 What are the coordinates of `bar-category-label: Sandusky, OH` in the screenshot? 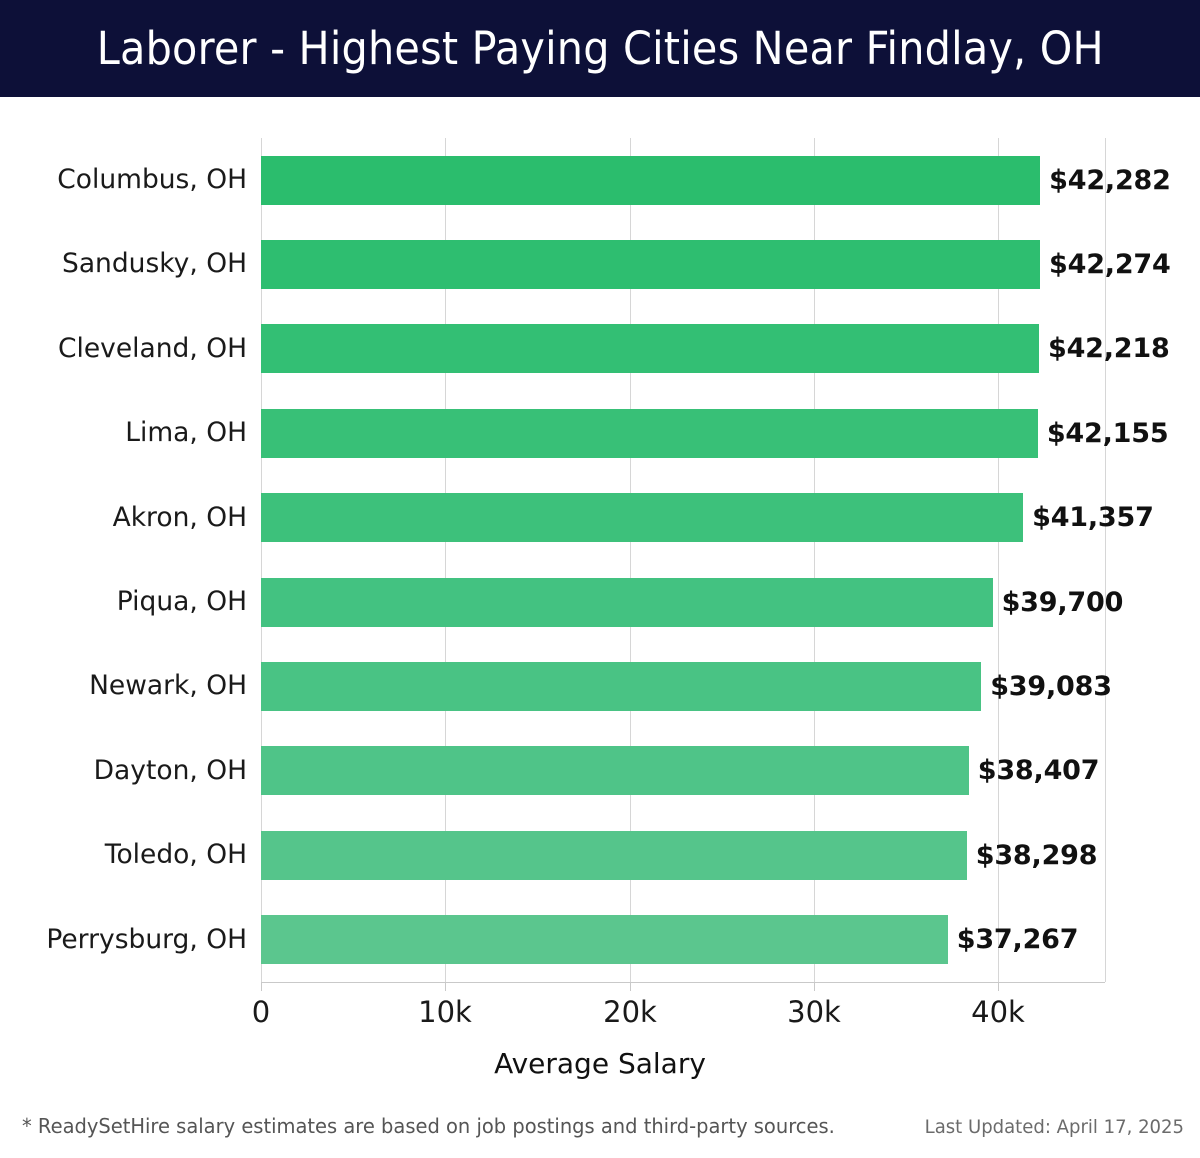 It's located at (154, 264).